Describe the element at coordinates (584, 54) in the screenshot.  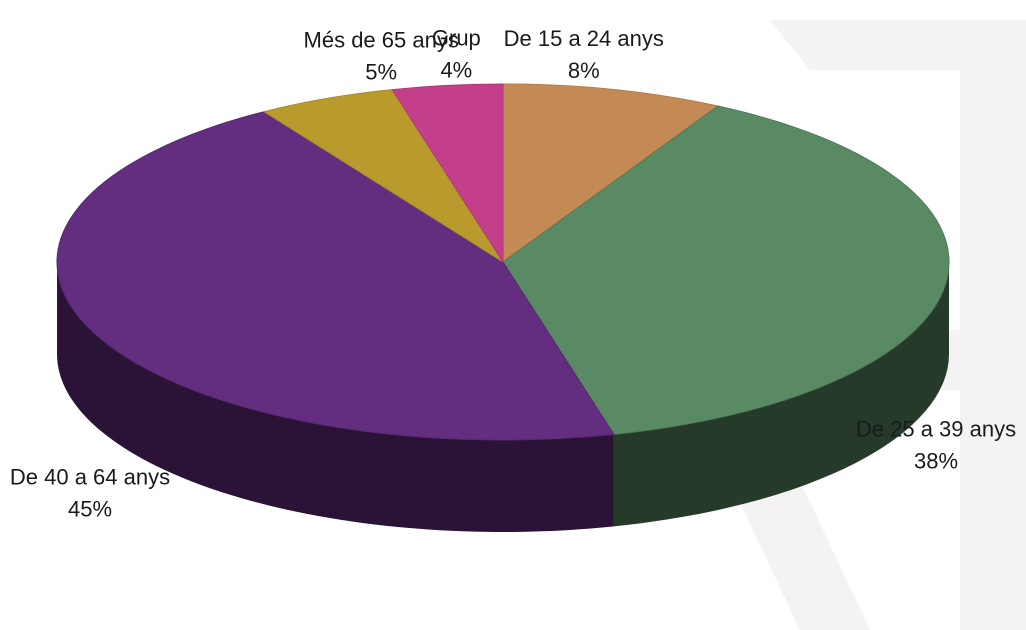
I see `slice-label-de-15-a-24-anys: De 15 a 24 anys 8%` at that location.